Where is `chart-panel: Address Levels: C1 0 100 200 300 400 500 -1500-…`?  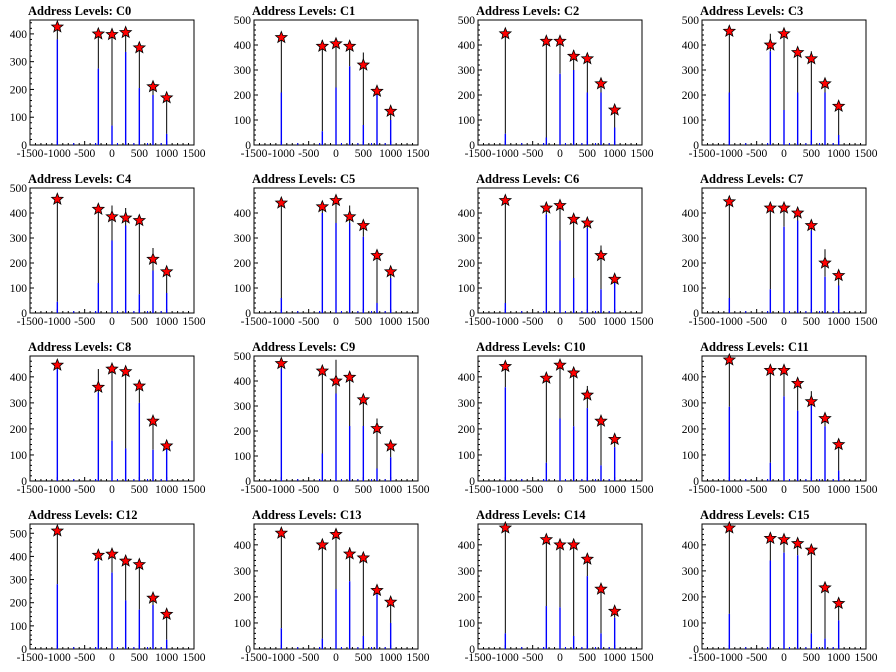
chart-panel: Address Levels: C1 0 100 200 300 400 500 -1500-… is located at coordinates (336, 84).